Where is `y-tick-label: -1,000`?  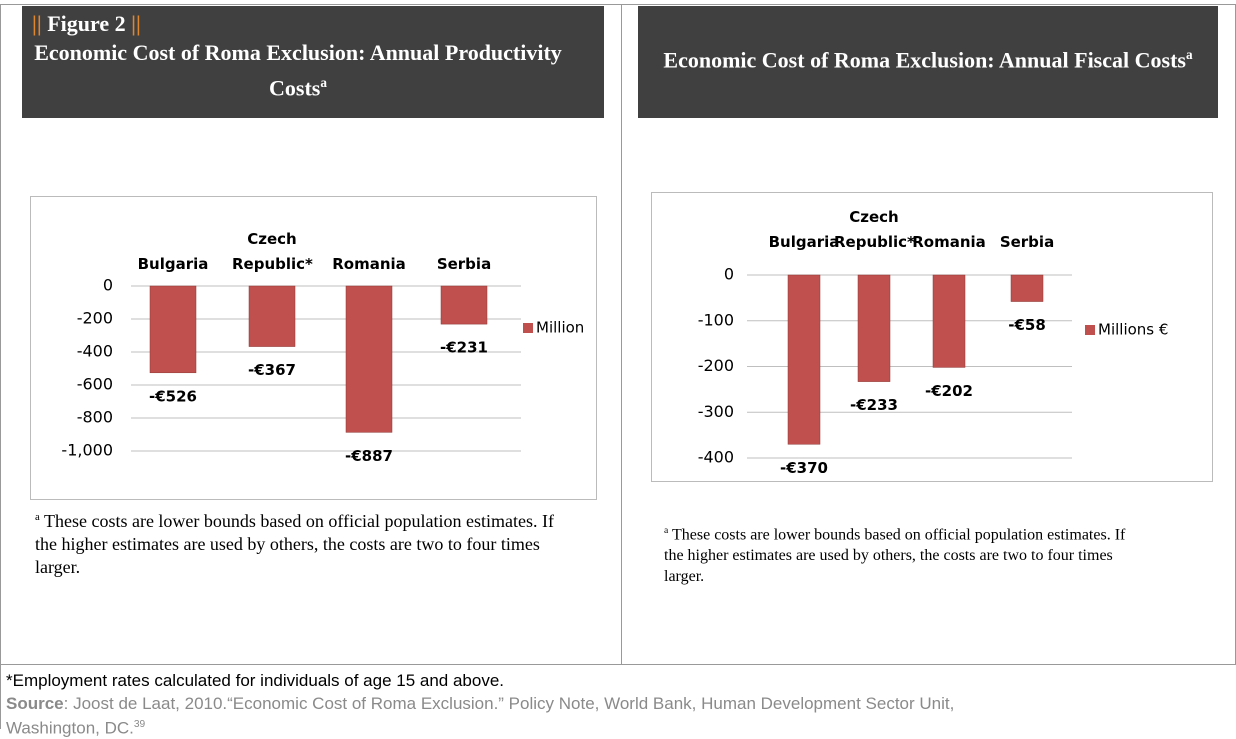
y-tick-label: -1,000 is located at coordinates (87, 450).